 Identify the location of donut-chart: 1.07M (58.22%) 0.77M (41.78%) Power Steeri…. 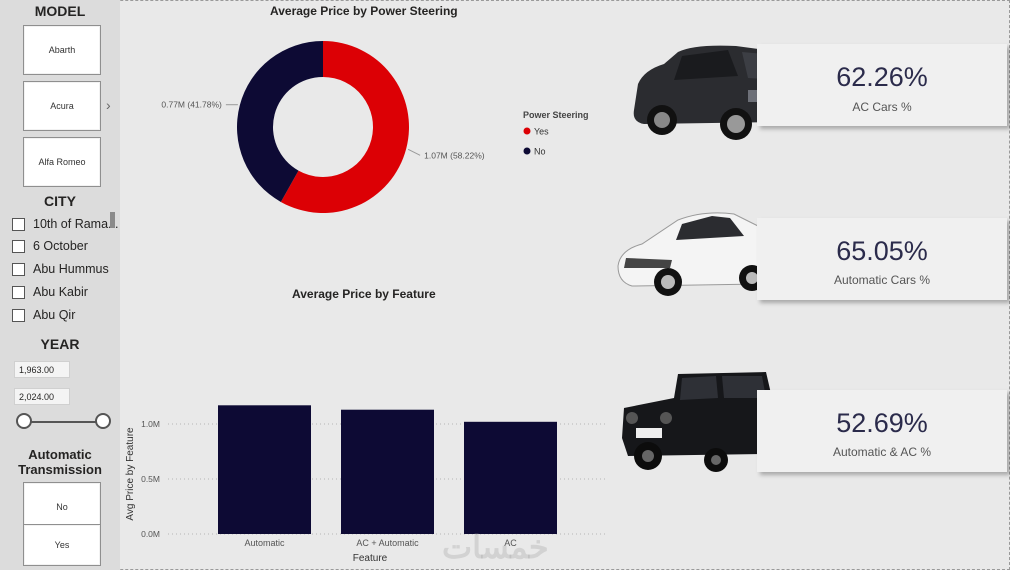
(375, 127).